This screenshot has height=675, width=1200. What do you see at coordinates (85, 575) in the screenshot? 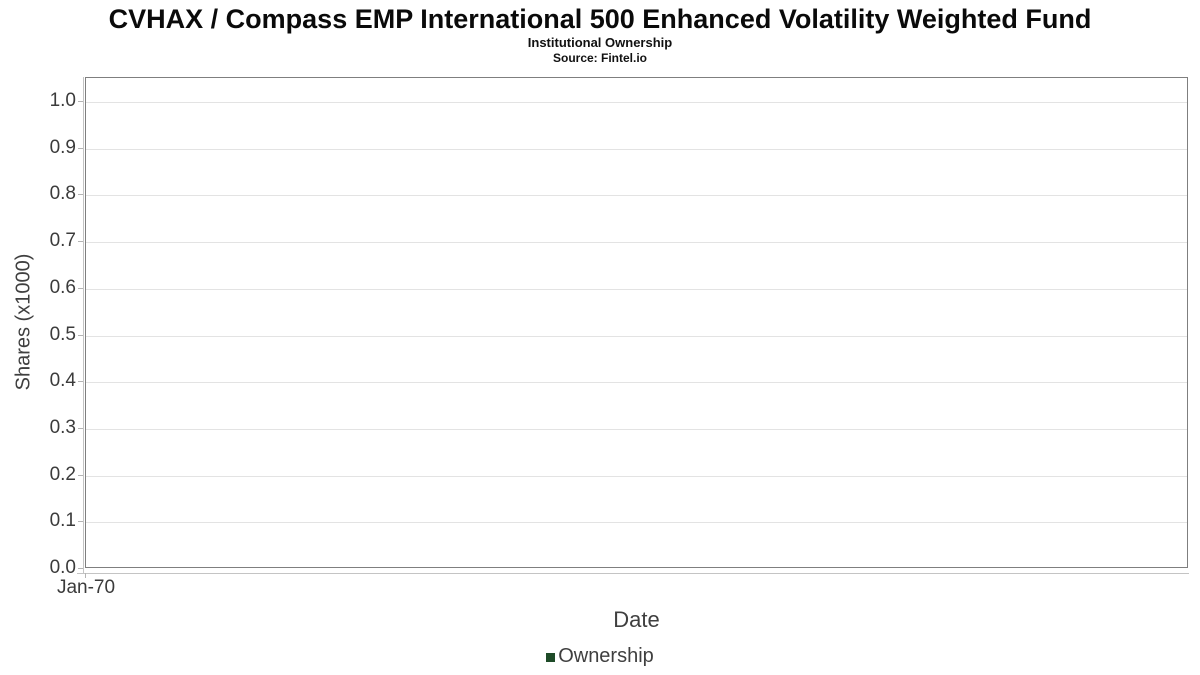
I see `x-axis-tick-mark` at bounding box center [85, 575].